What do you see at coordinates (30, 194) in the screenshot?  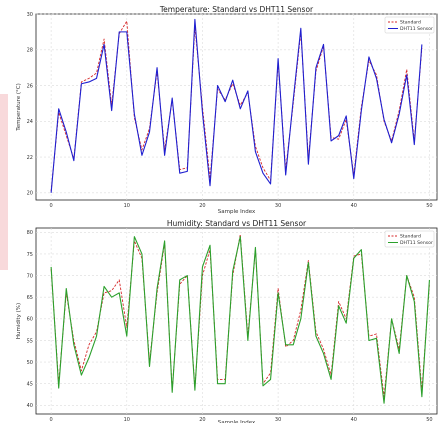 I see `y-tick-label: 20` at bounding box center [30, 194].